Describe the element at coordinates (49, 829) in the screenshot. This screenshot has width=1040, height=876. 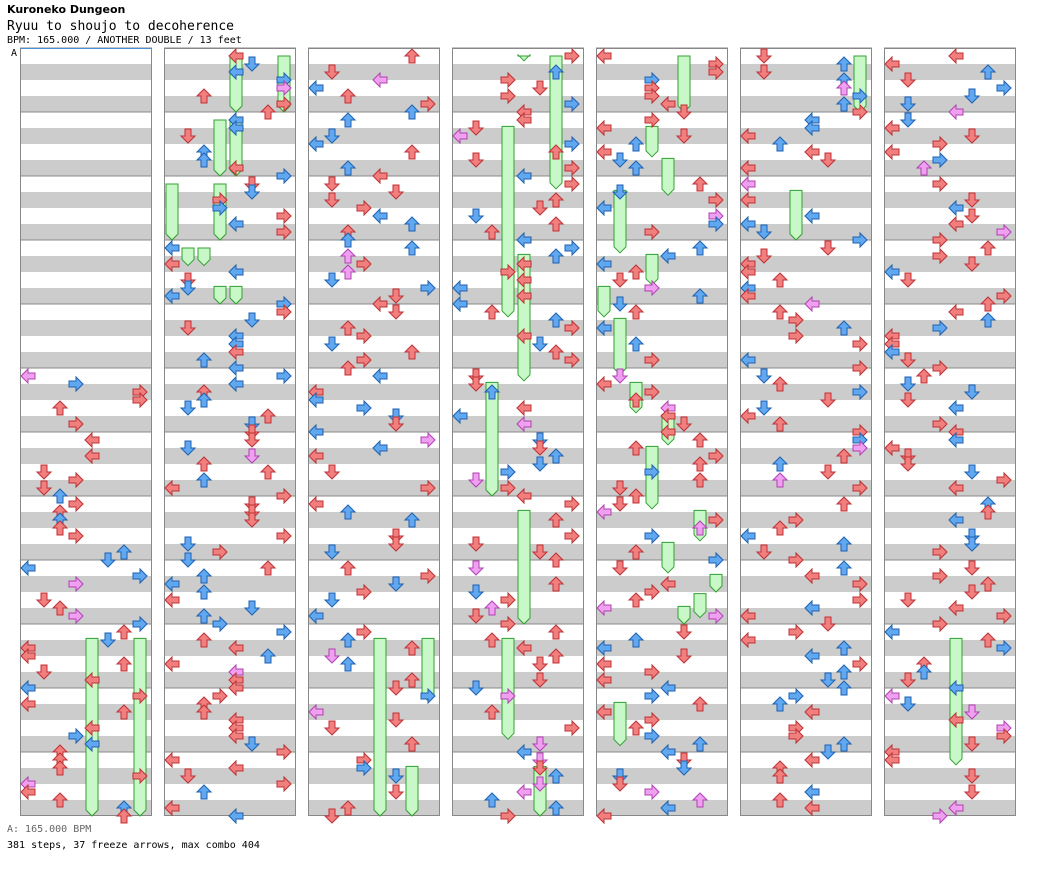
I see `bpm-summary: A: 165.000 BPM` at that location.